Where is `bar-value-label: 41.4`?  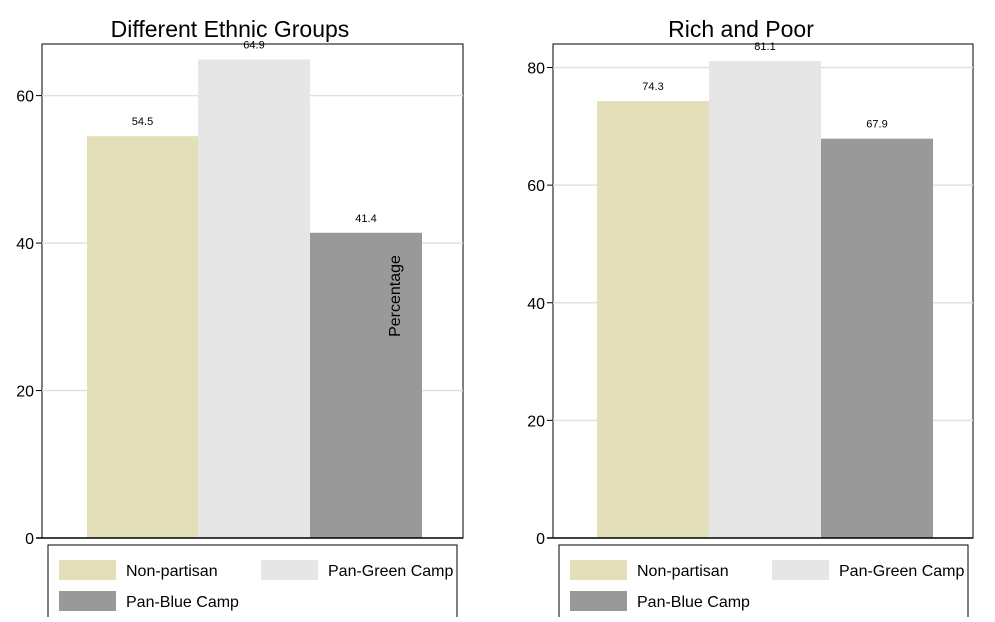
bar-value-label: 41.4 is located at coordinates (365, 219).